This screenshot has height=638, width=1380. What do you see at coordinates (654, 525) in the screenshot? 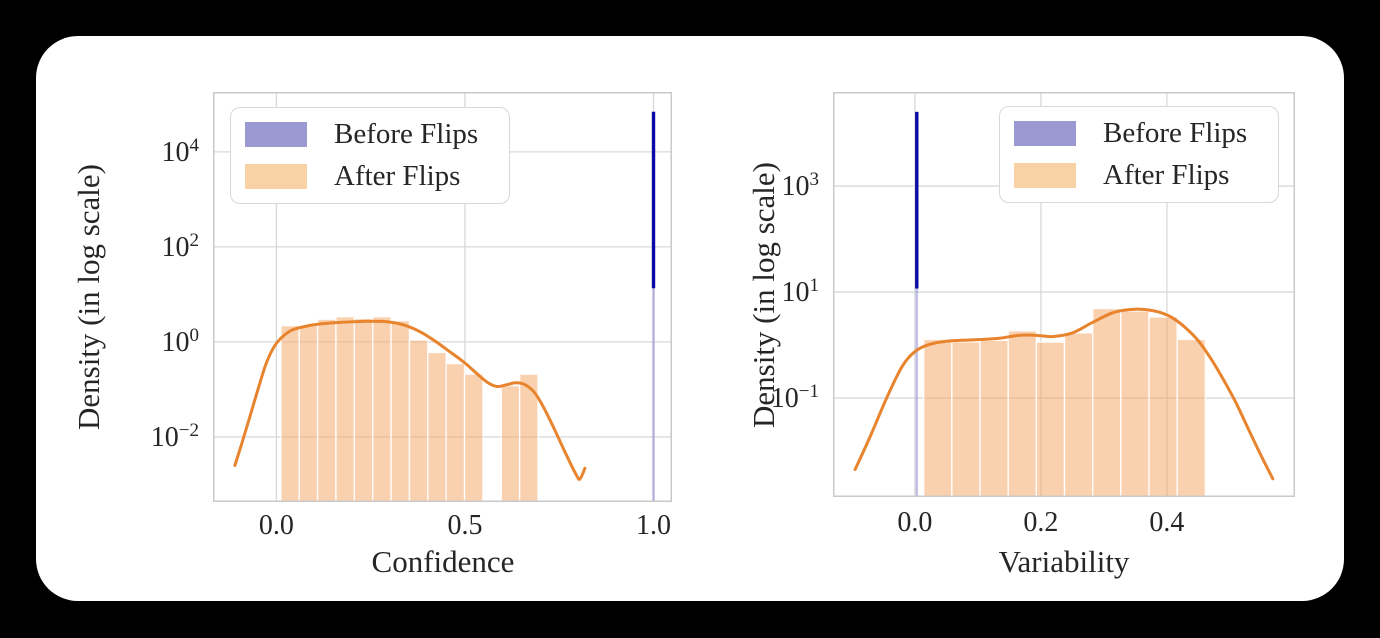
I see `x-tick-label: 1.0` at bounding box center [654, 525].